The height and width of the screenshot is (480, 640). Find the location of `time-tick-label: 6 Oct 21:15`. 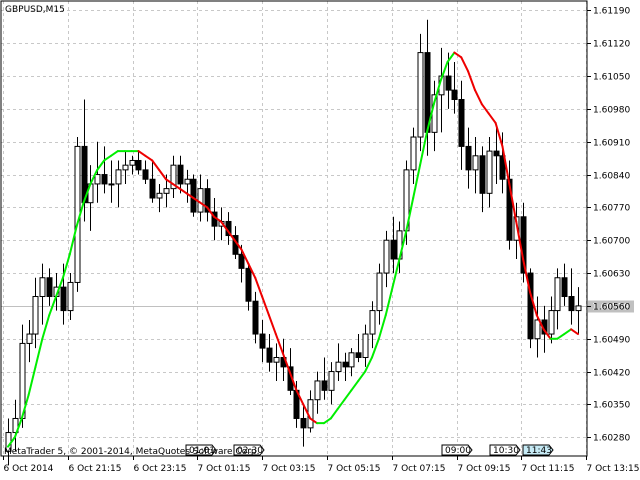

time-tick-label: 6 Oct 21:15 is located at coordinates (95, 469).